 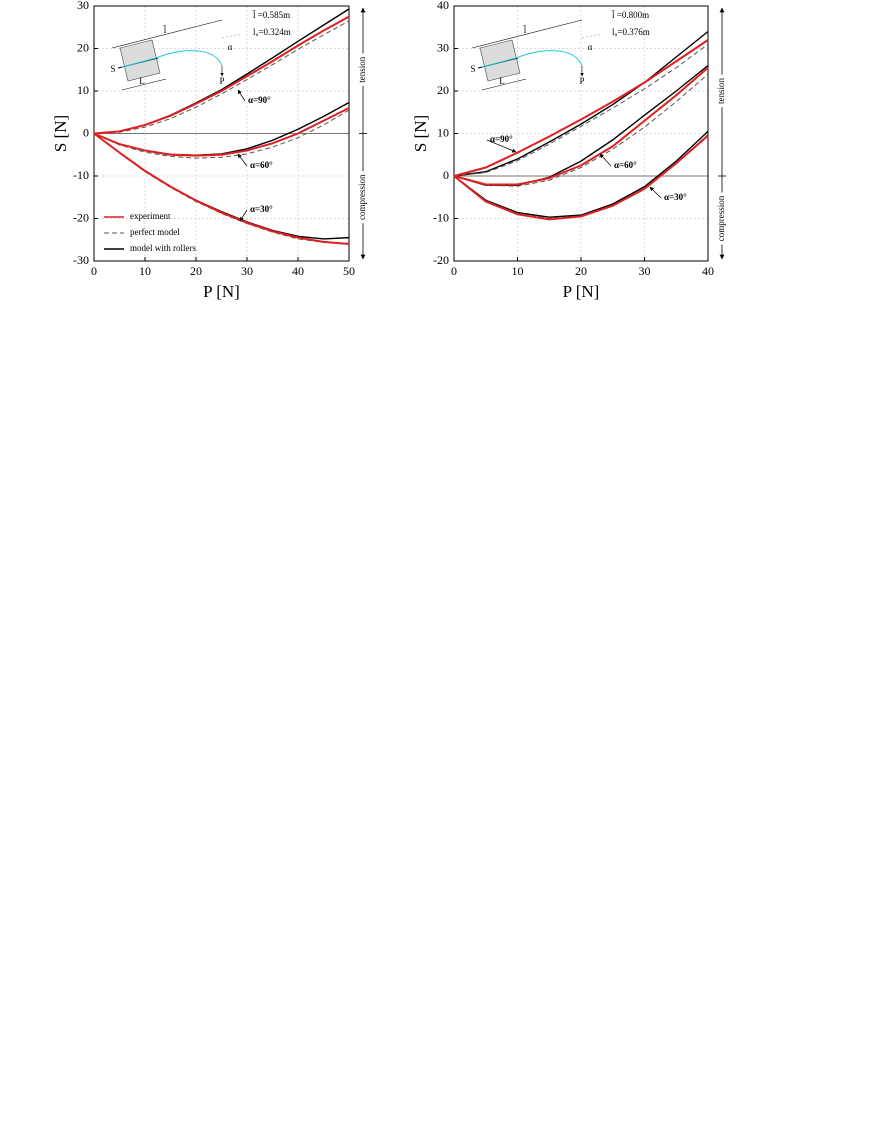 I want to click on y-tick-label: 40, so click(x=443, y=6).